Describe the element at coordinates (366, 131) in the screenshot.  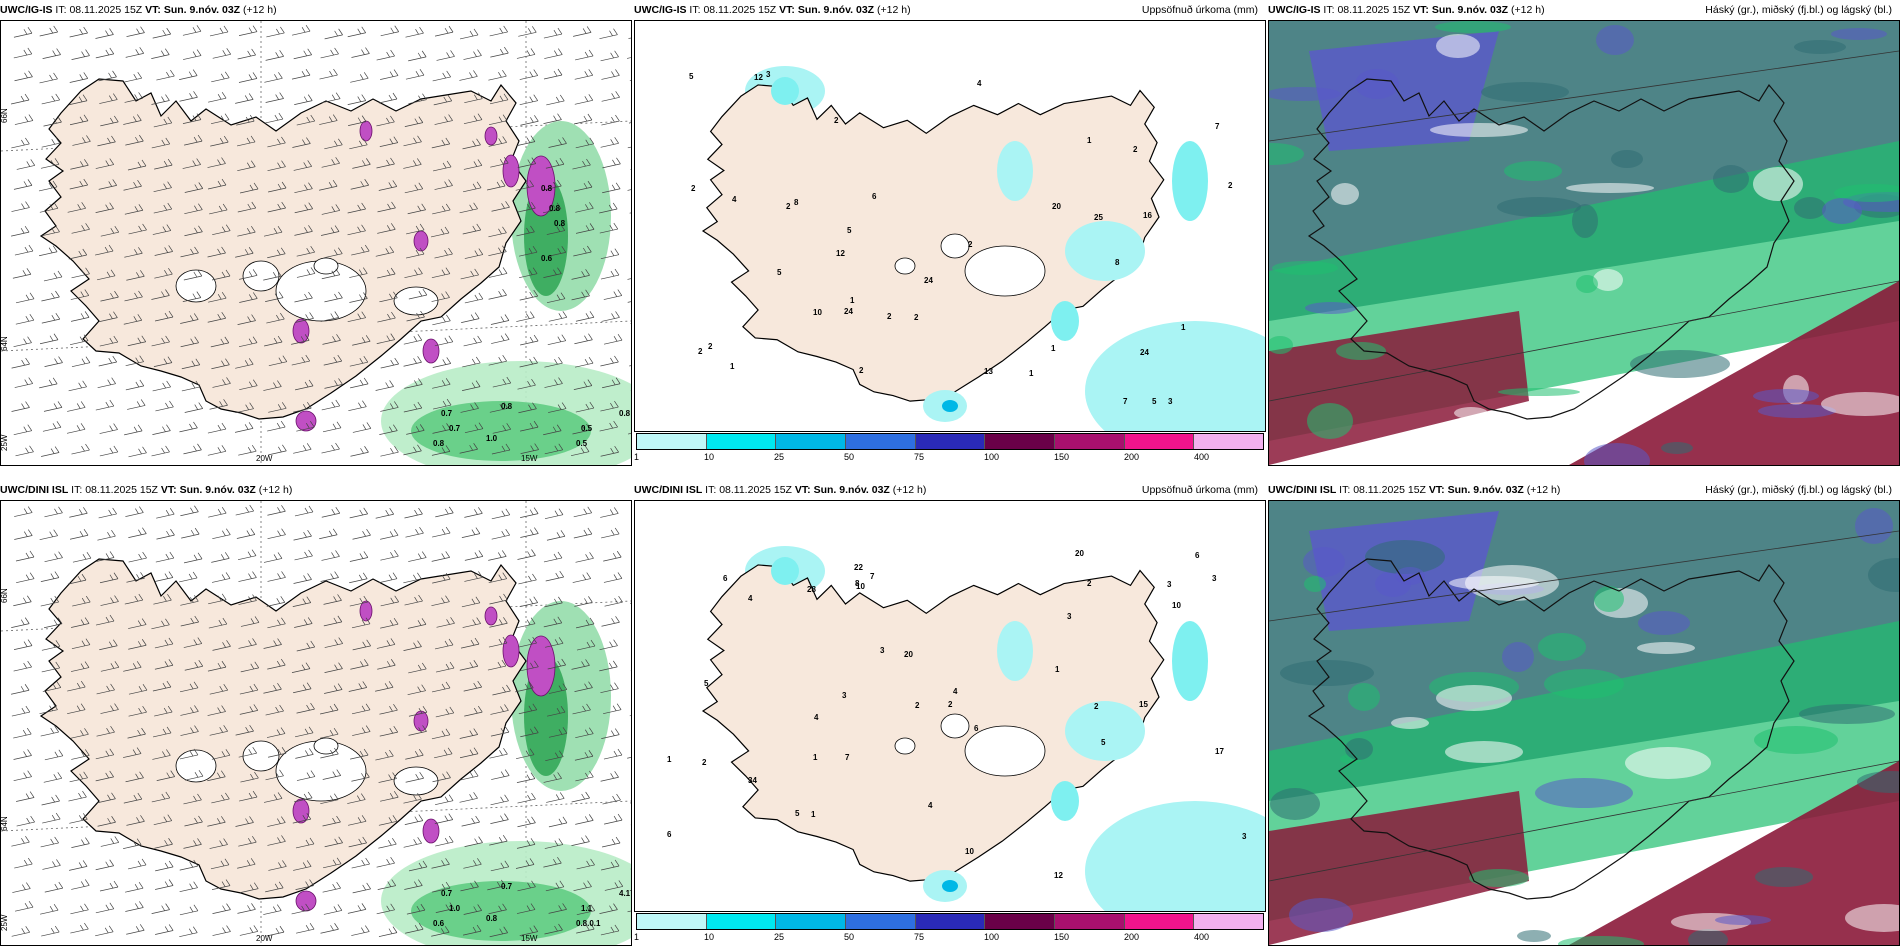
I see `snow-spot` at that location.